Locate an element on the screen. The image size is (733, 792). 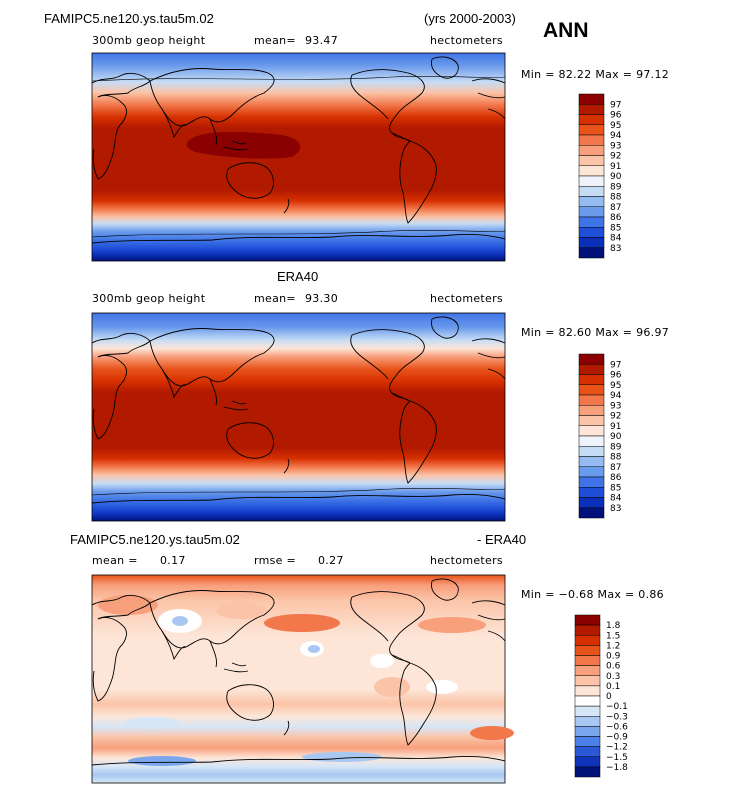
colorbar-label: −1.5 is located at coordinates (617, 758).